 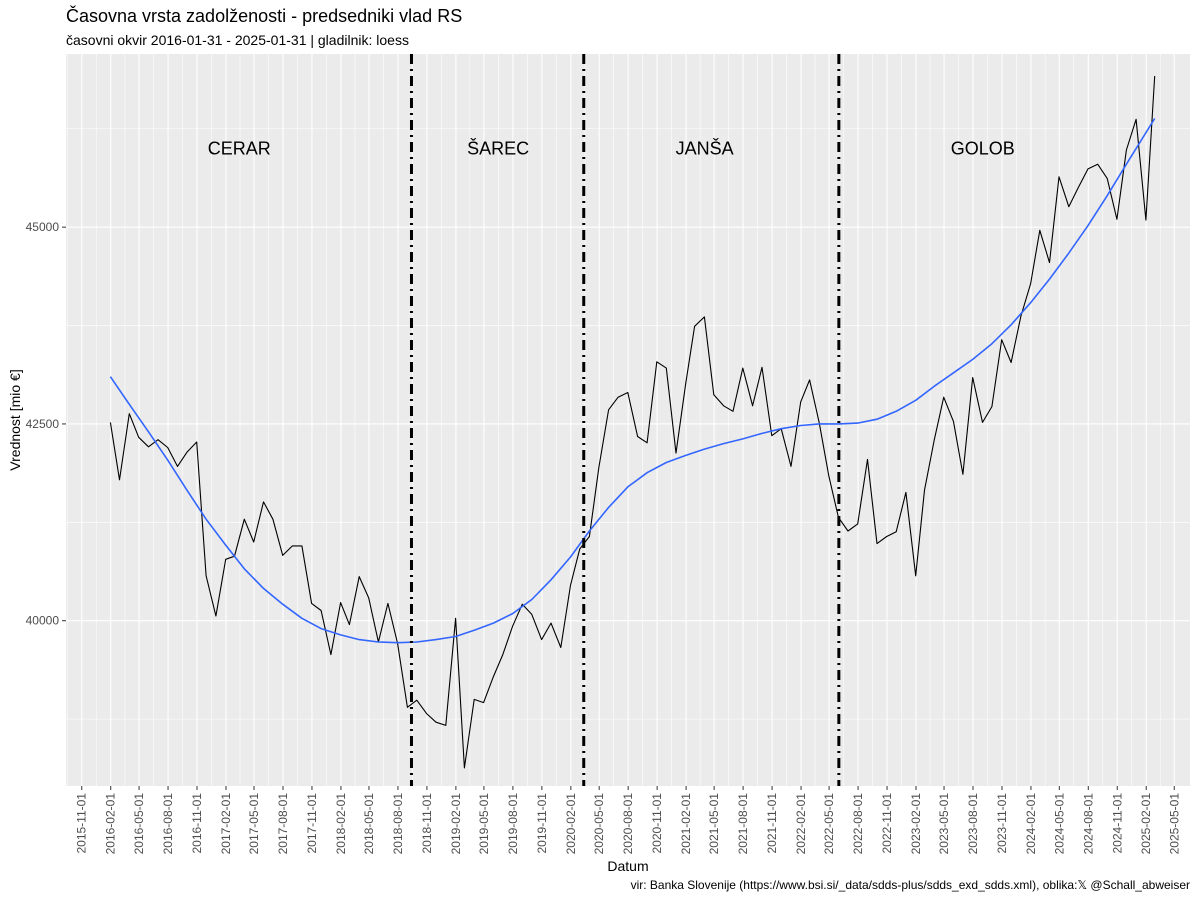 I want to click on x-tick-label: 2021-11-01, so click(x=772, y=823).